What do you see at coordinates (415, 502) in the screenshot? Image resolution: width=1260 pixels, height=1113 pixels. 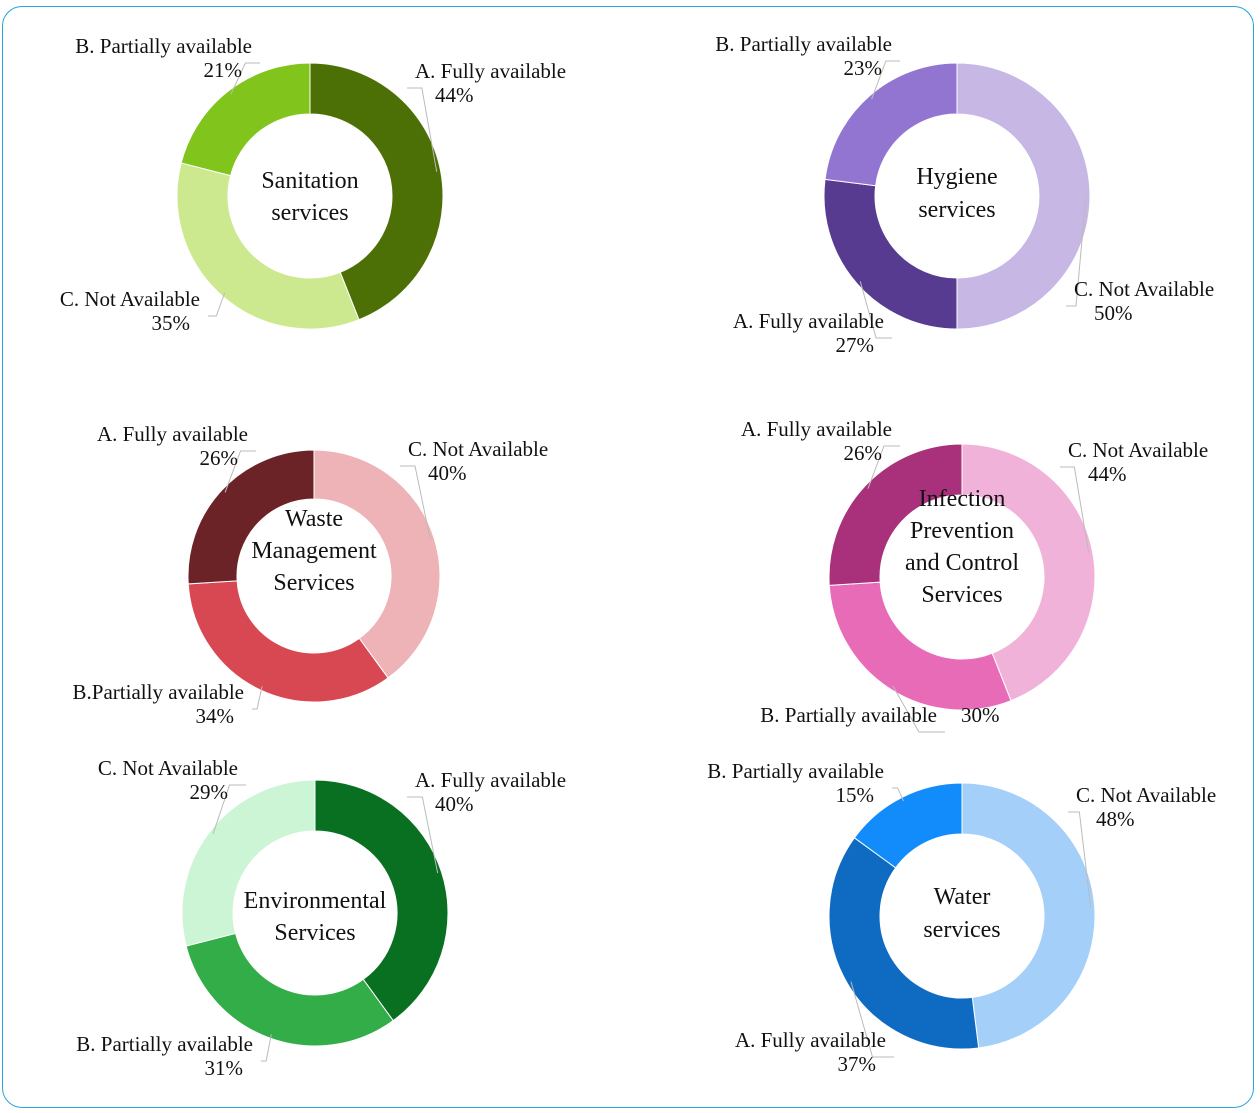 I see `leader-line-waste-management-services-c` at bounding box center [415, 502].